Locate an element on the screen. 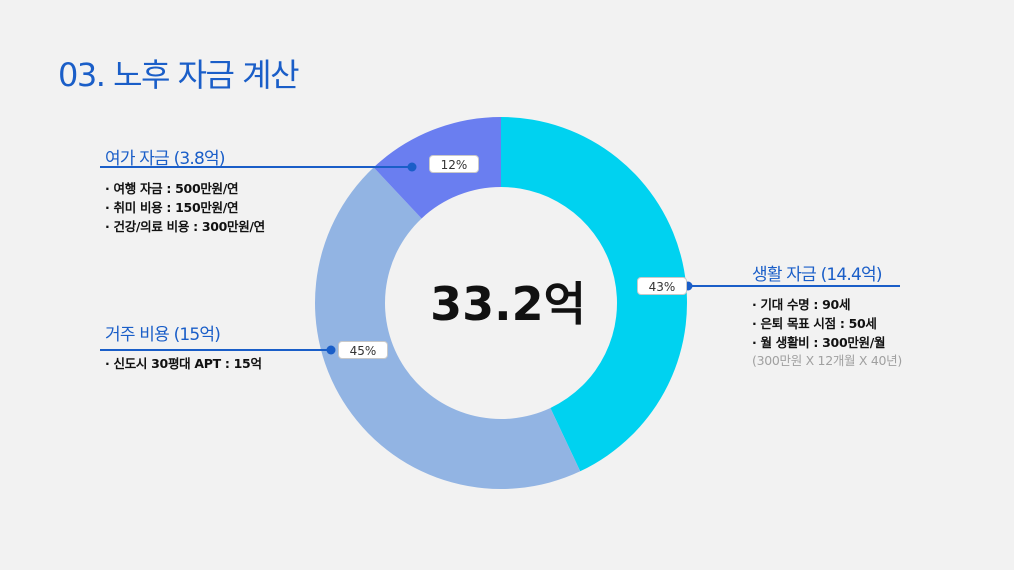  slice-leisure-percent: 12% is located at coordinates (454, 164).